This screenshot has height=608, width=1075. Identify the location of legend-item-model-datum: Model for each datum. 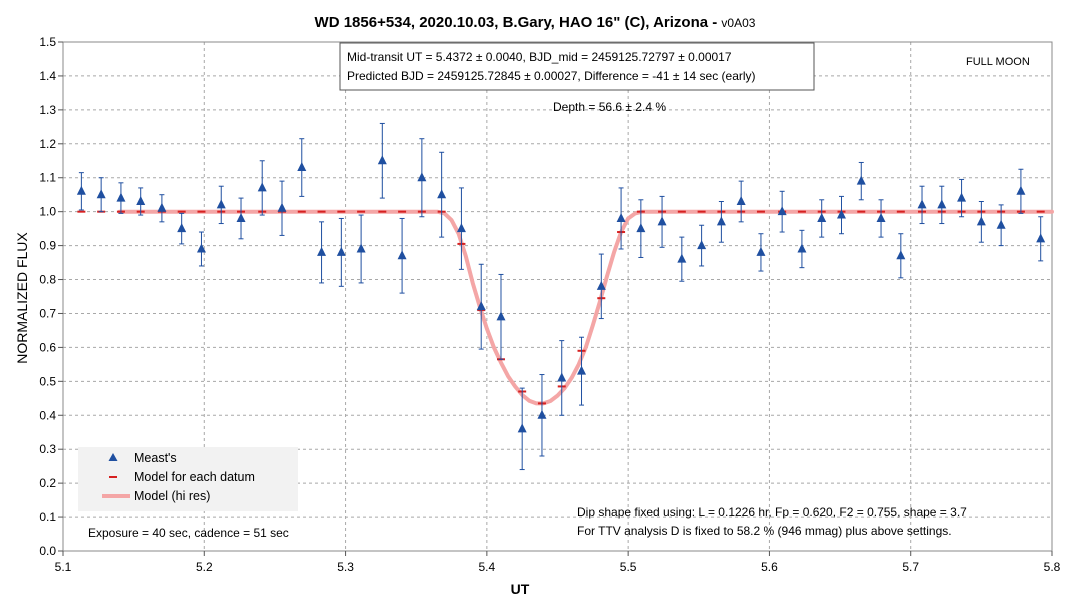
(182, 477).